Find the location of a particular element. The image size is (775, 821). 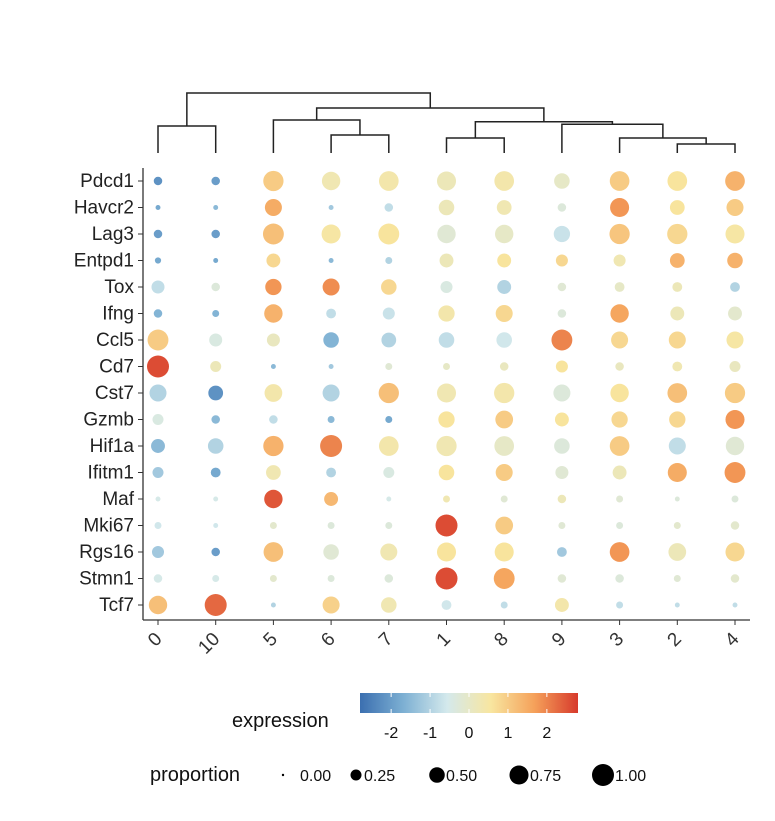

expression-legend-title: expression is located at coordinates (280, 721).